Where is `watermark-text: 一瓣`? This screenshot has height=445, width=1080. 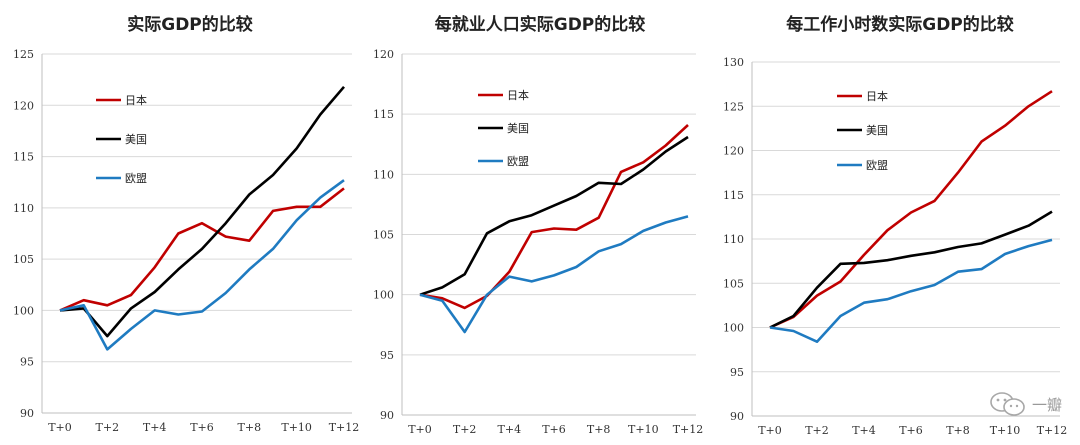 watermark-text: 一瓣 is located at coordinates (1046, 404).